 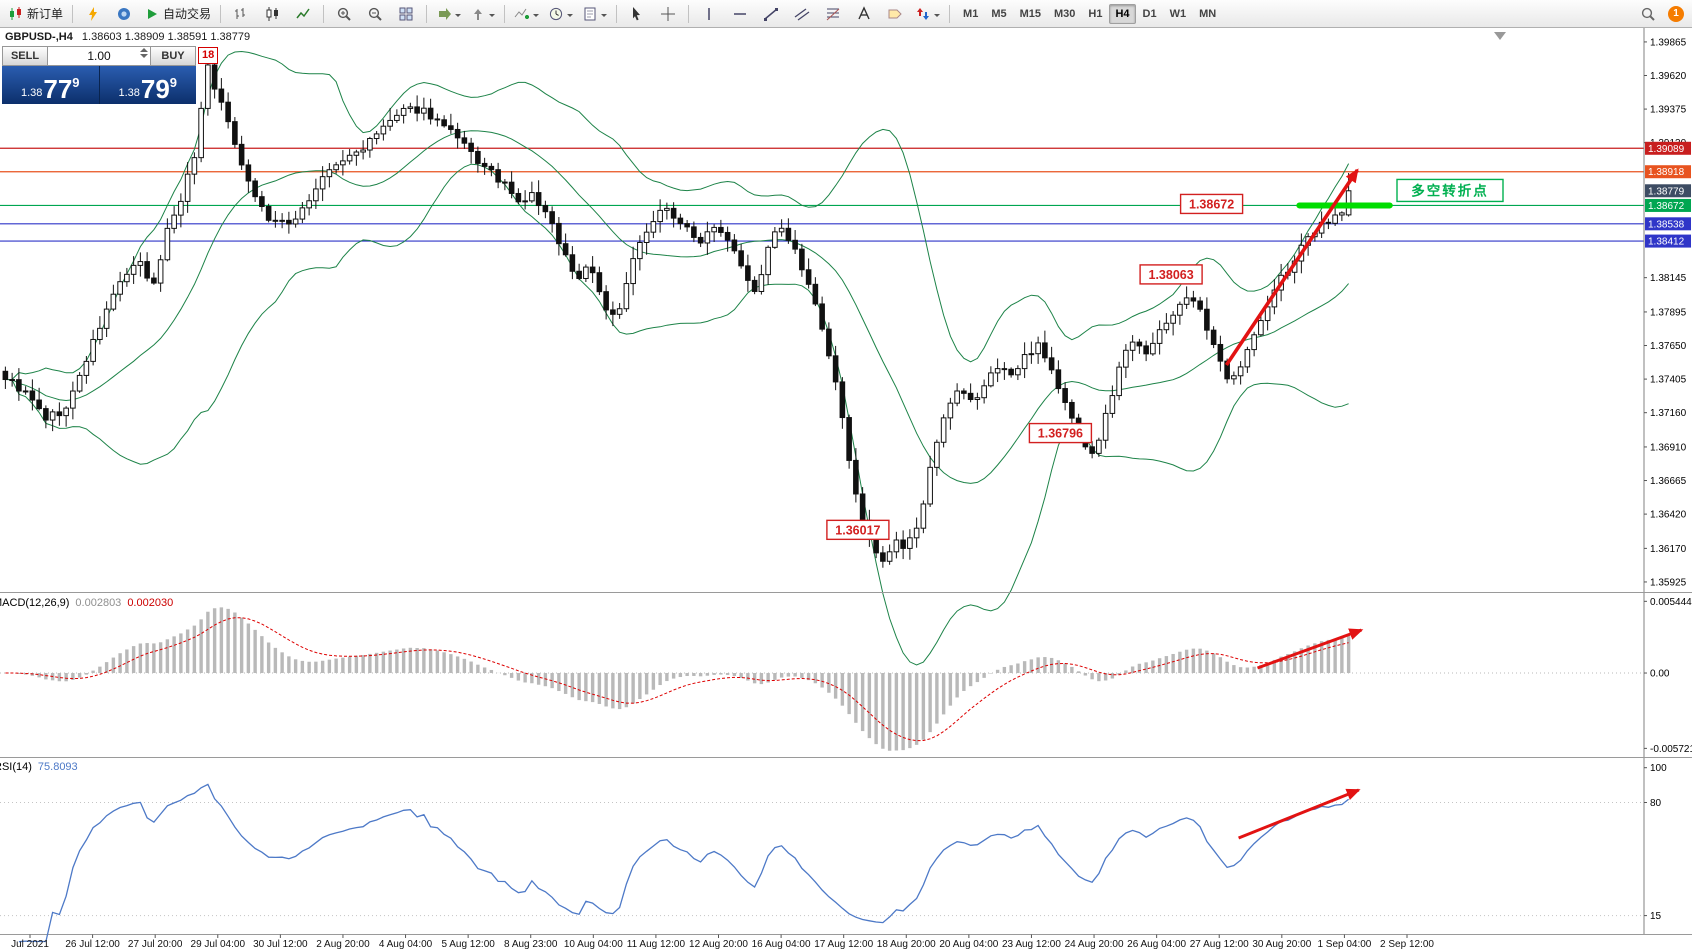 What do you see at coordinates (144, 56) in the screenshot?
I see `volume-down-icon` at bounding box center [144, 56].